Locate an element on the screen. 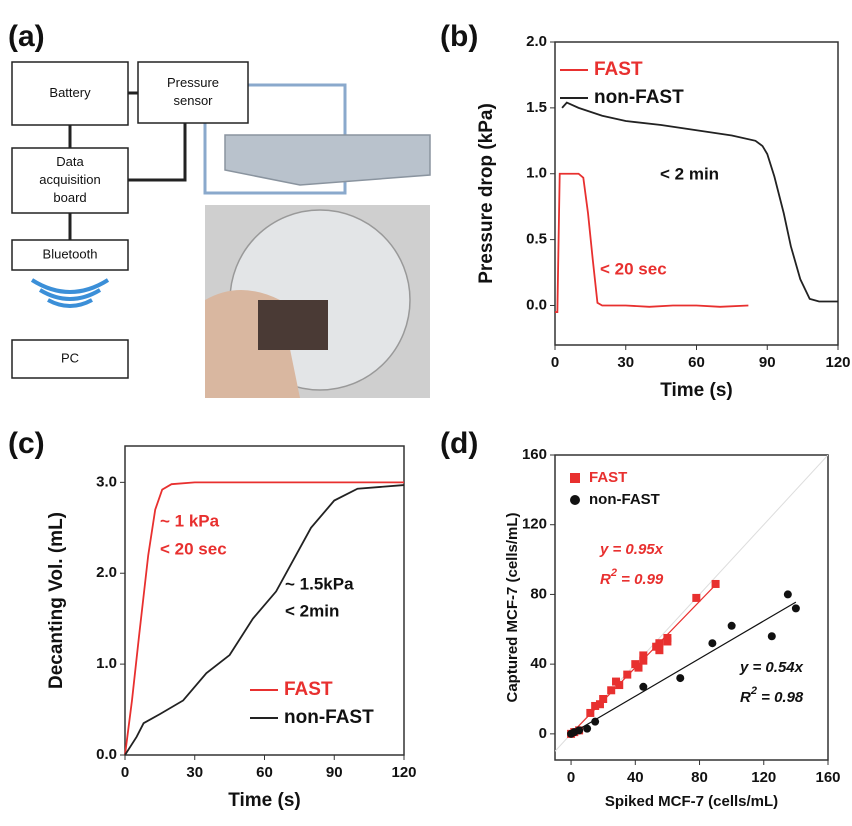 This screenshot has height=826, width=852. cad-model is located at coordinates (327, 160).